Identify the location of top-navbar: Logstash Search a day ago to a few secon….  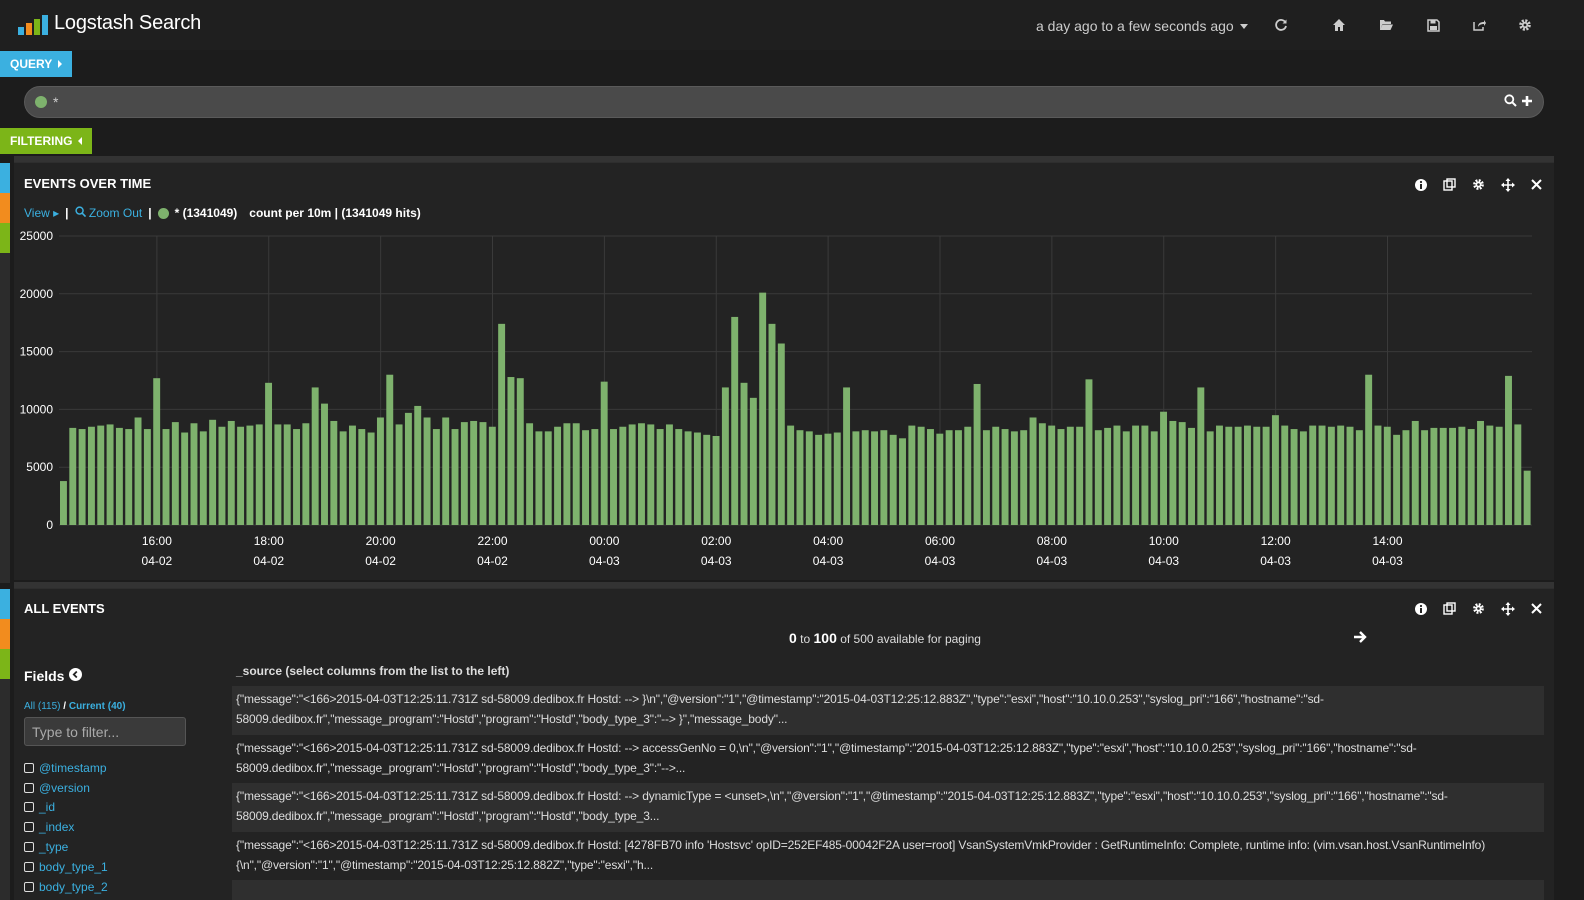
(792, 25).